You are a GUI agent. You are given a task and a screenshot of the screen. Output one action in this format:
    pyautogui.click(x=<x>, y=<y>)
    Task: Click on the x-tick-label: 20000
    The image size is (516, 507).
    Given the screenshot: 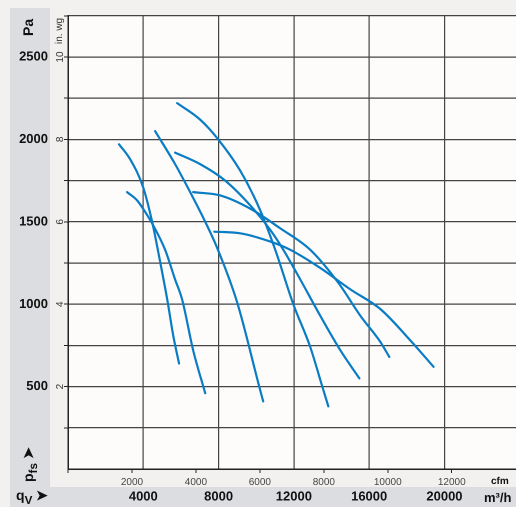 What is the action you would take?
    pyautogui.click(x=444, y=496)
    